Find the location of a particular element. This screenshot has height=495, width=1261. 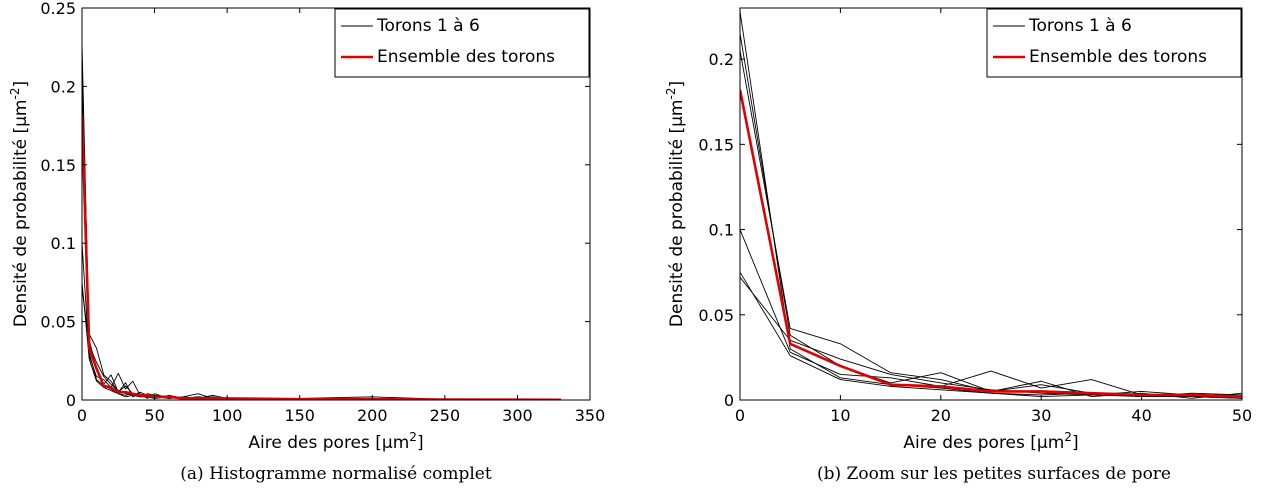

x-tick-label: 350 is located at coordinates (590, 415).